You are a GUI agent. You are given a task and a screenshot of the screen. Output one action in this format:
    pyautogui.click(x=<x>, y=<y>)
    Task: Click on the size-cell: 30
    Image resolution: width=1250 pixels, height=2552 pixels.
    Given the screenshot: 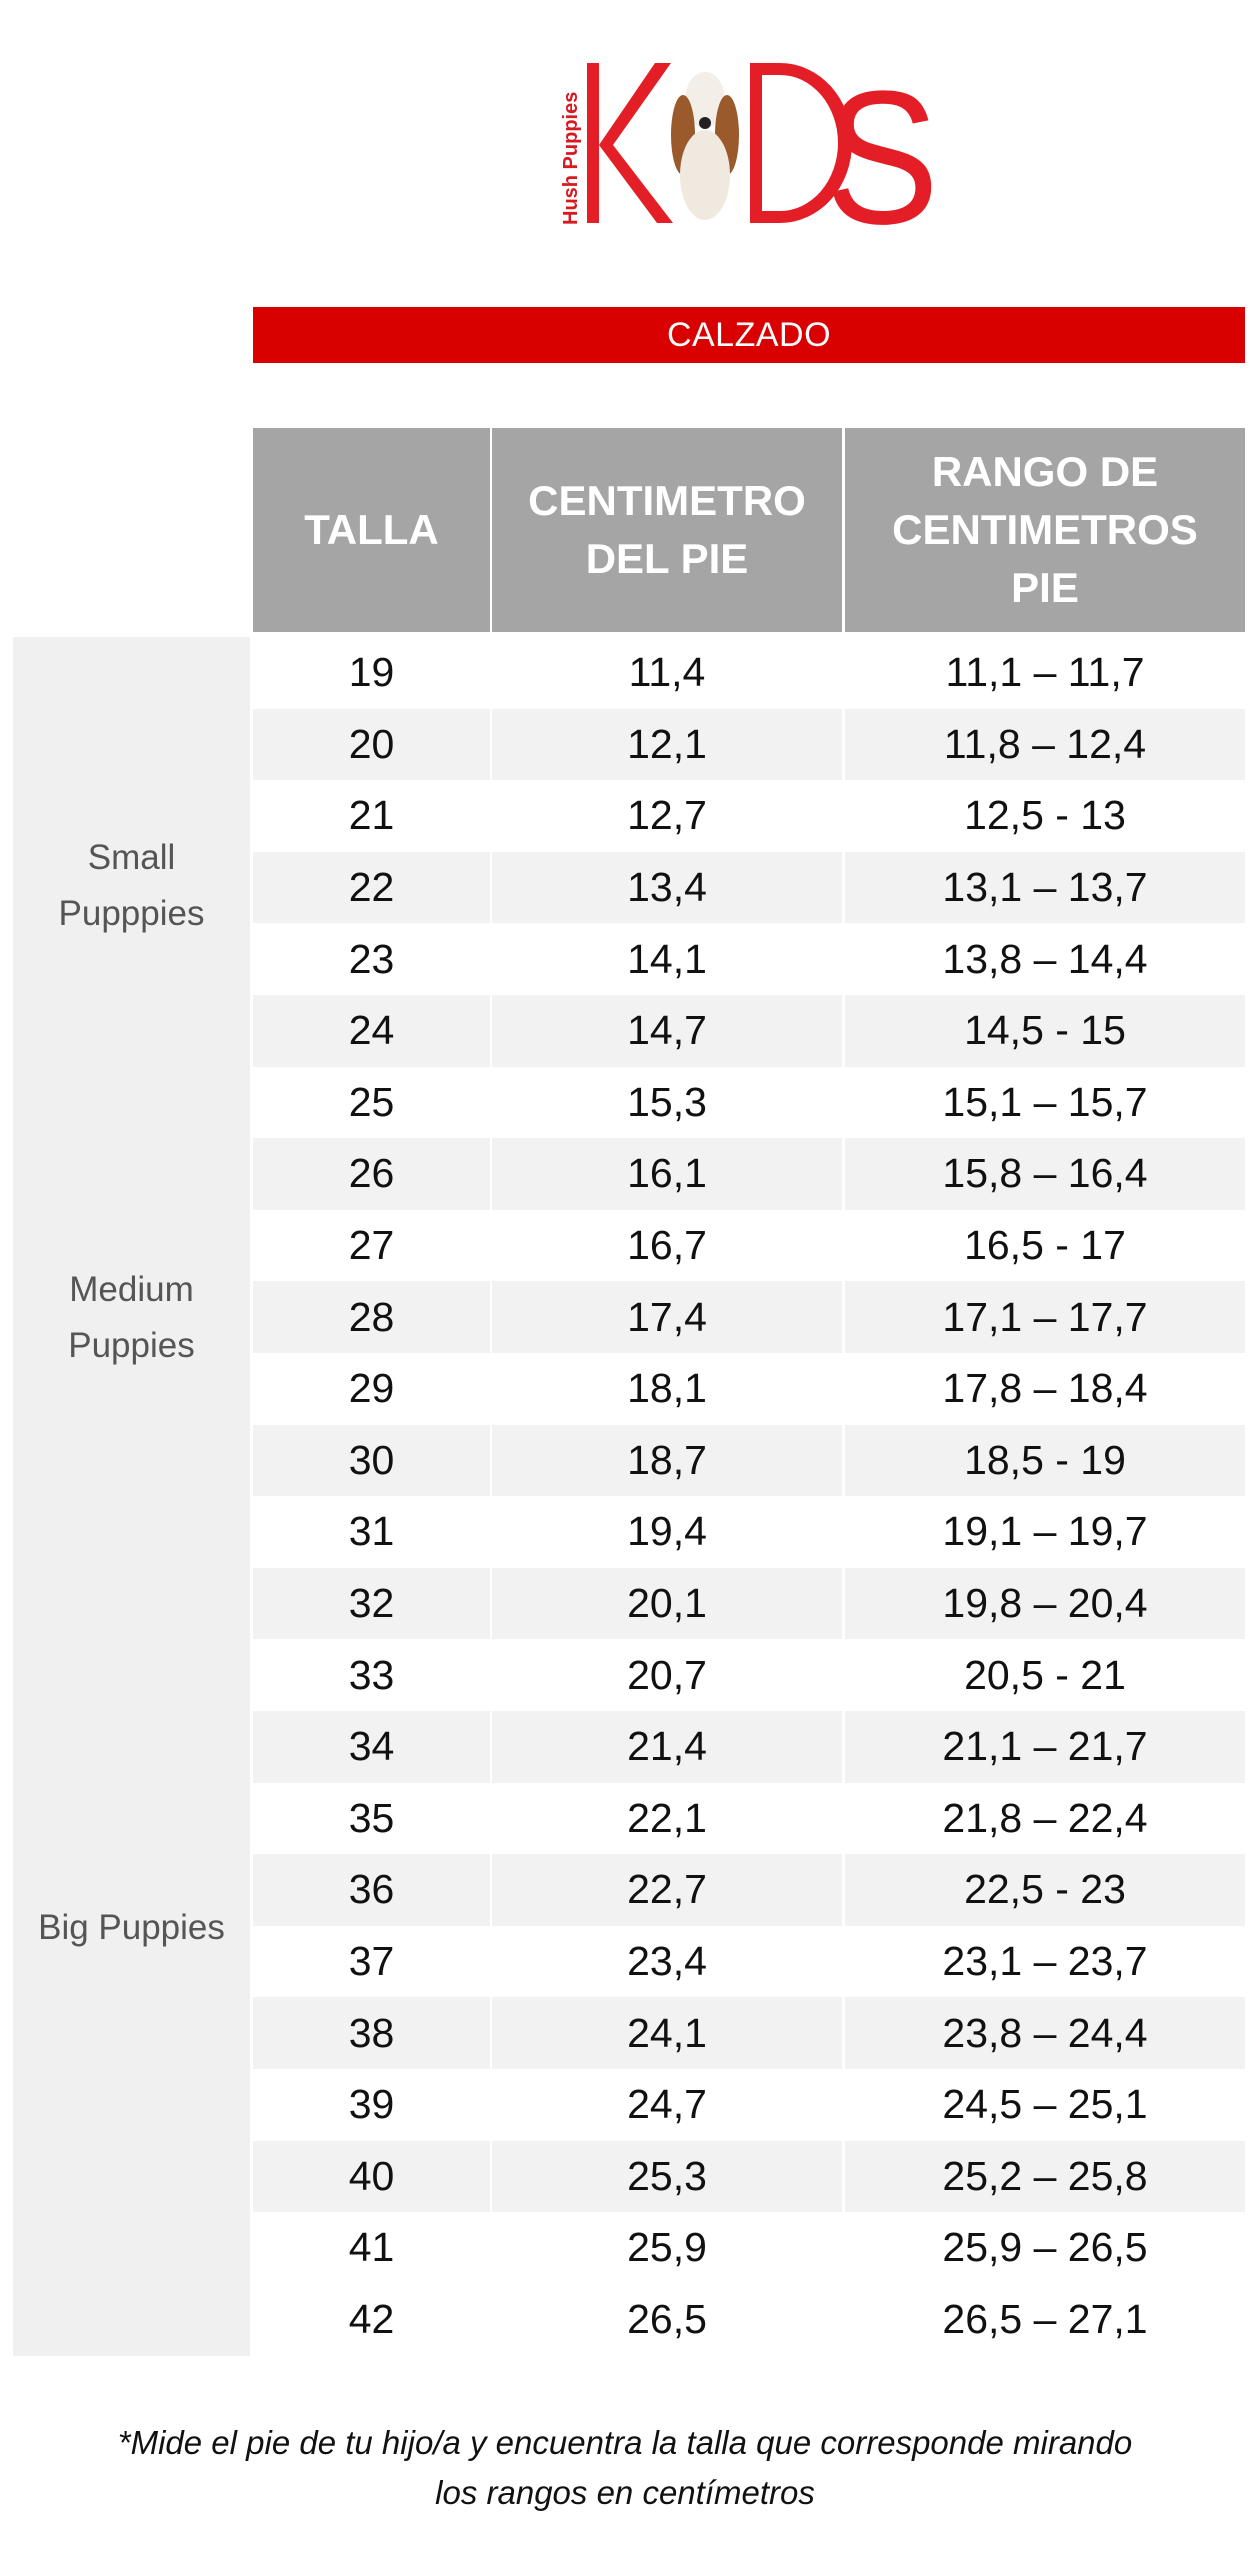 What is the action you would take?
    pyautogui.click(x=371, y=1460)
    